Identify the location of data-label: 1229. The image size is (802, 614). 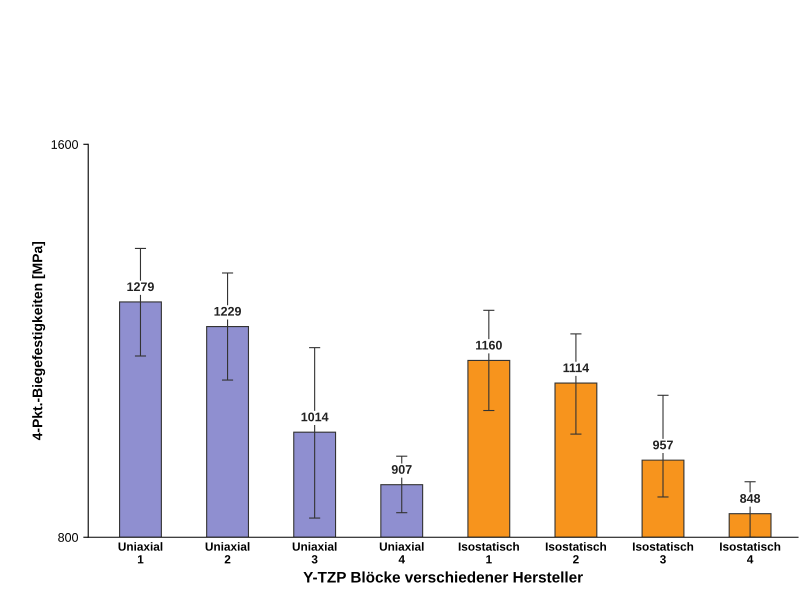
(228, 311).